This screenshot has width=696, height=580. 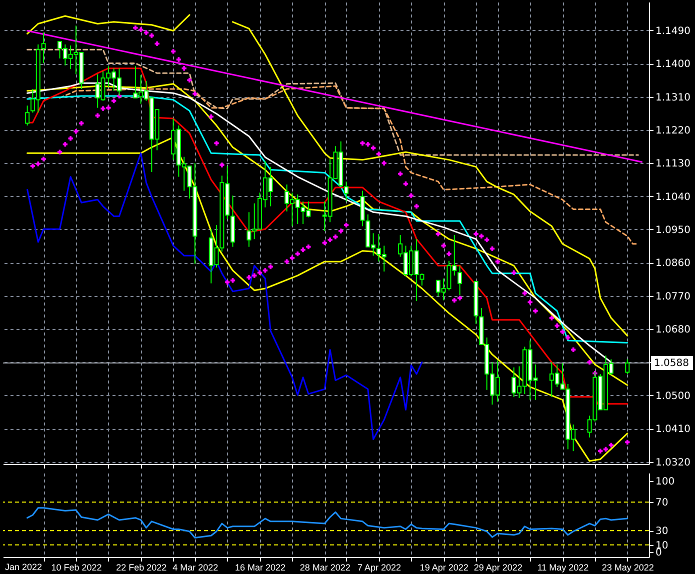 I want to click on x-tick-label: 7 Apr 2022, so click(x=379, y=567).